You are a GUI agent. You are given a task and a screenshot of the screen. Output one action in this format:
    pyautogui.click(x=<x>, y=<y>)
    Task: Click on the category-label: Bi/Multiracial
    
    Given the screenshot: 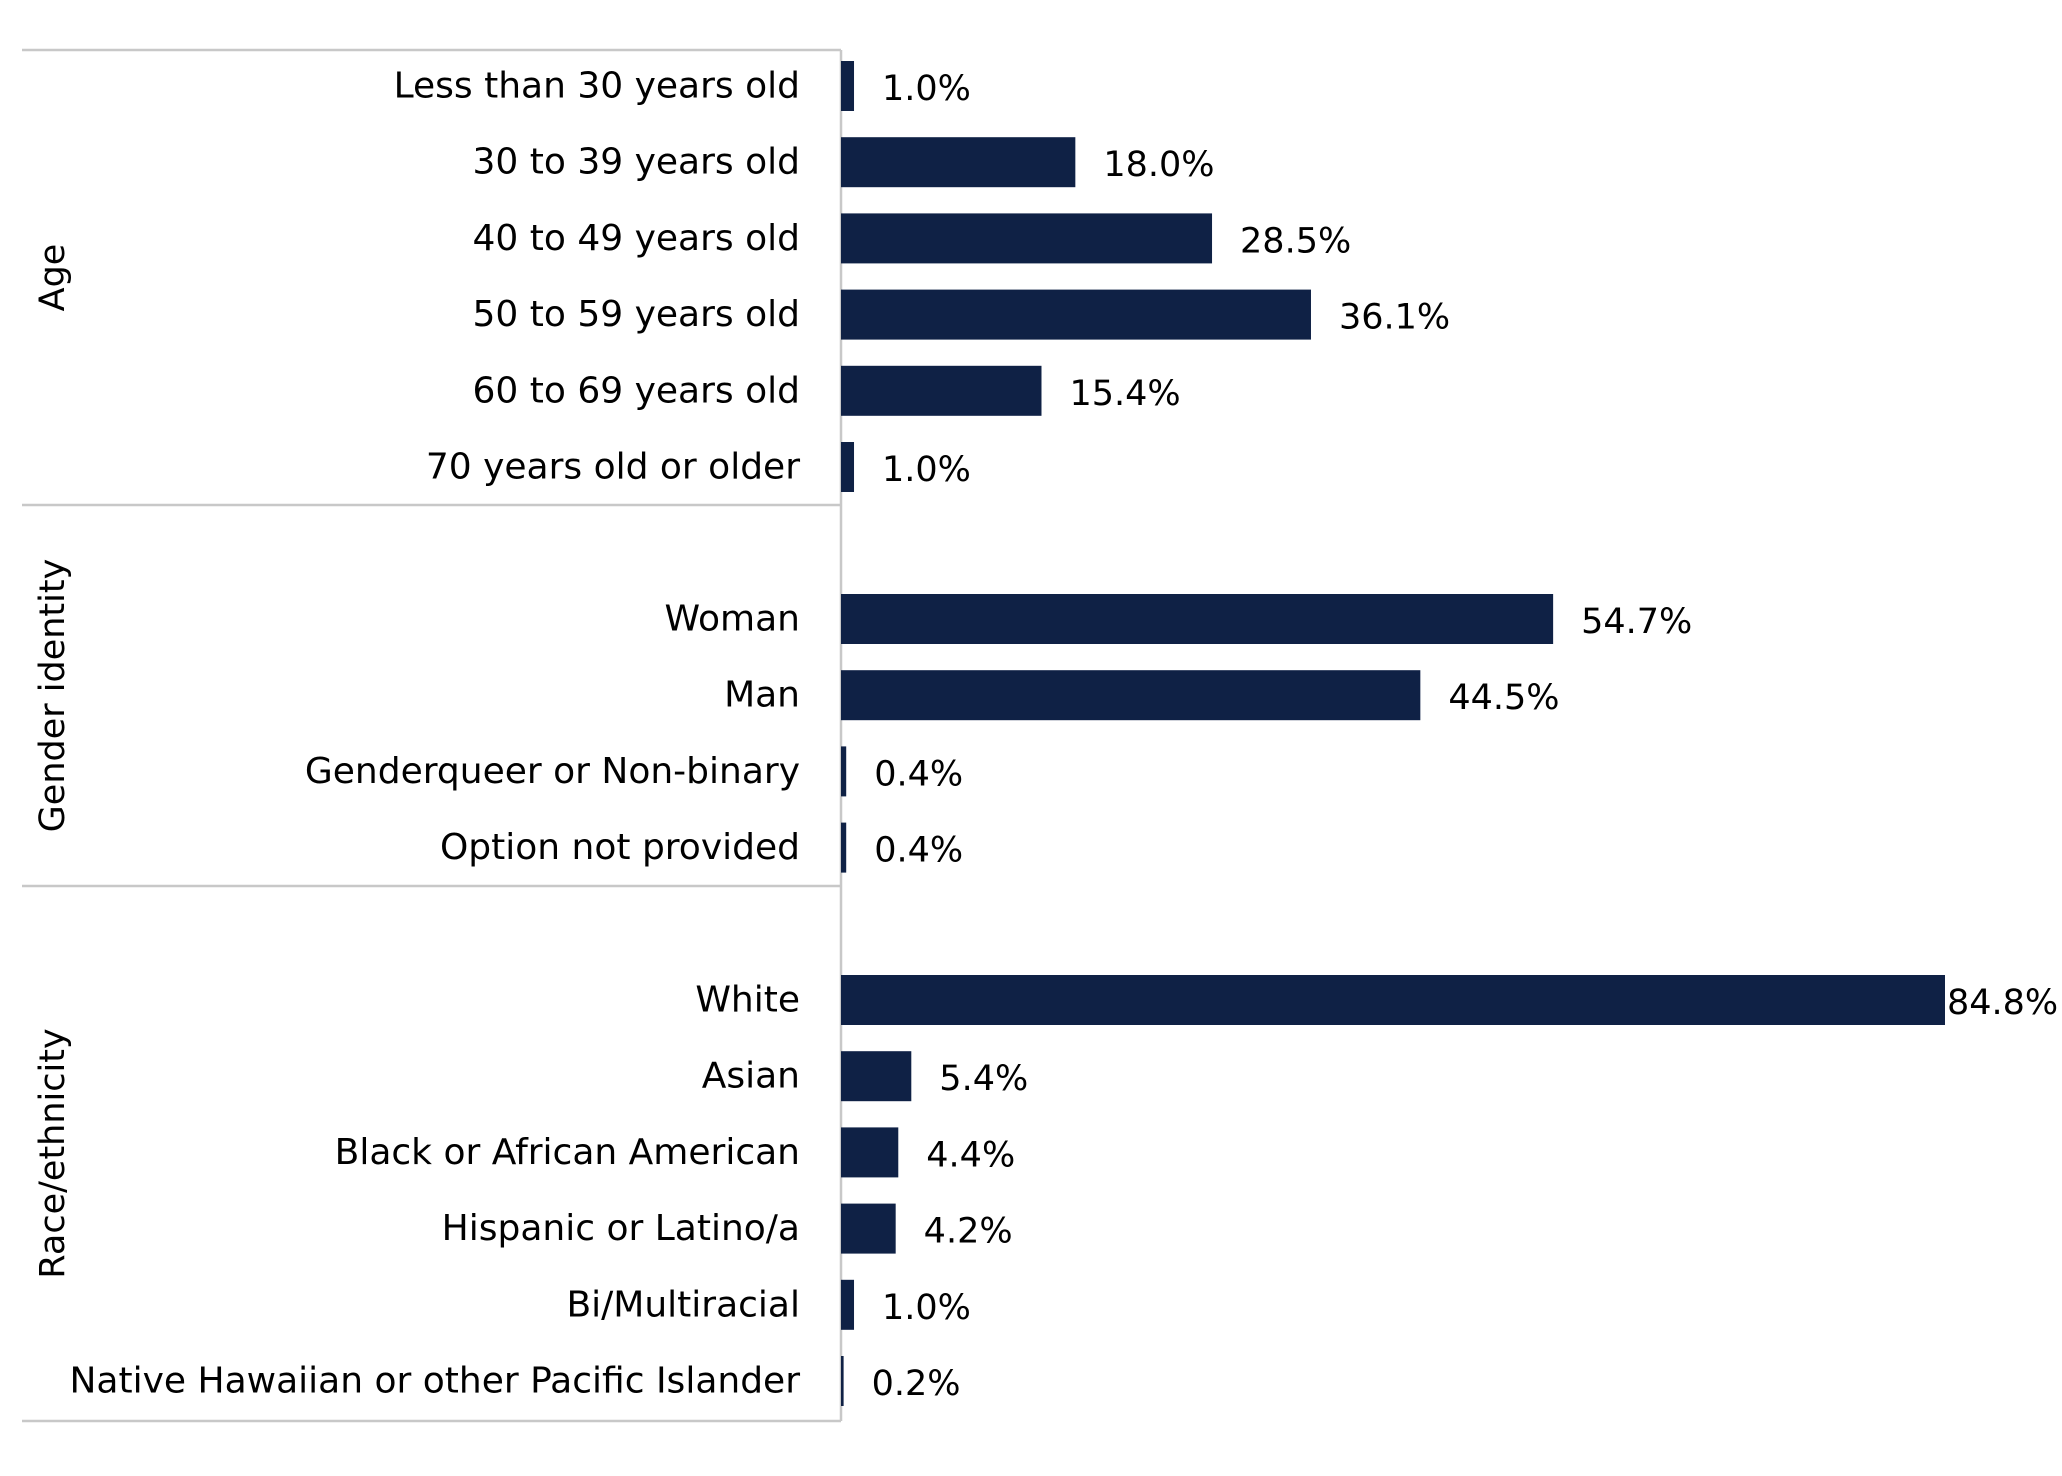 What is the action you would take?
    pyautogui.click(x=683, y=1304)
    